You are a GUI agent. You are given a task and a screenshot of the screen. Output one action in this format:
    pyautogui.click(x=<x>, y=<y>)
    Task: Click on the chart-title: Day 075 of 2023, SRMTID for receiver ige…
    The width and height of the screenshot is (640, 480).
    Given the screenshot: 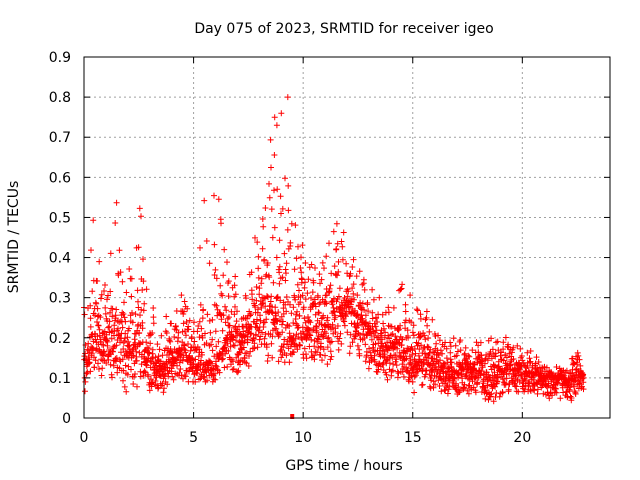 What is the action you would take?
    pyautogui.click(x=343, y=29)
    